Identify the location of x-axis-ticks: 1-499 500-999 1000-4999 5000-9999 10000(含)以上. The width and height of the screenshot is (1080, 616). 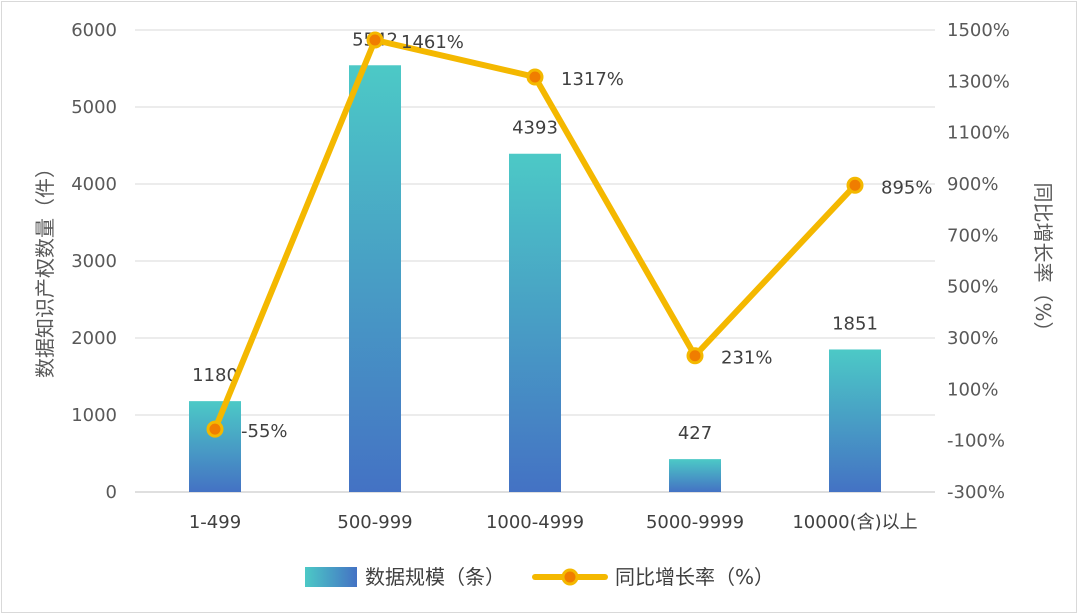
(553, 522).